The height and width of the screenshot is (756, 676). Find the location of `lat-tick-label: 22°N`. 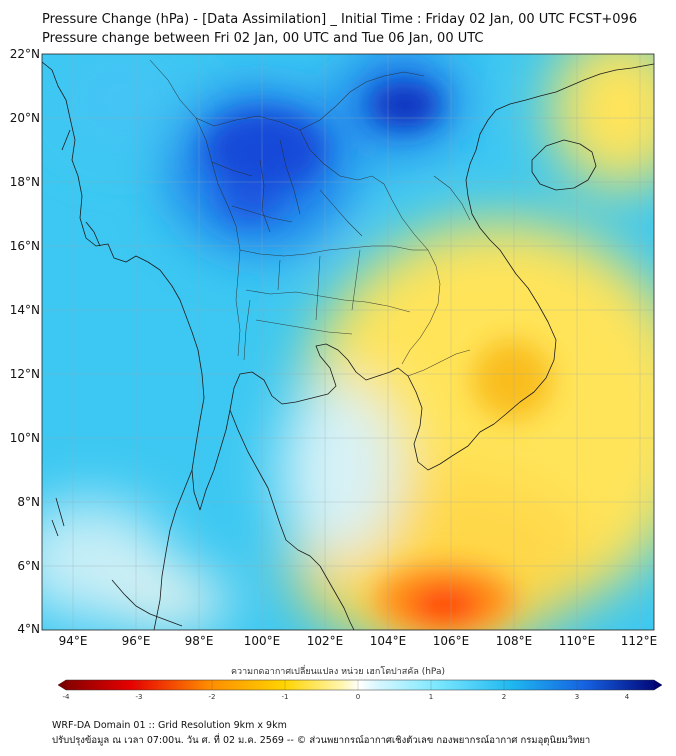

lat-tick-label: 22°N is located at coordinates (24, 54).